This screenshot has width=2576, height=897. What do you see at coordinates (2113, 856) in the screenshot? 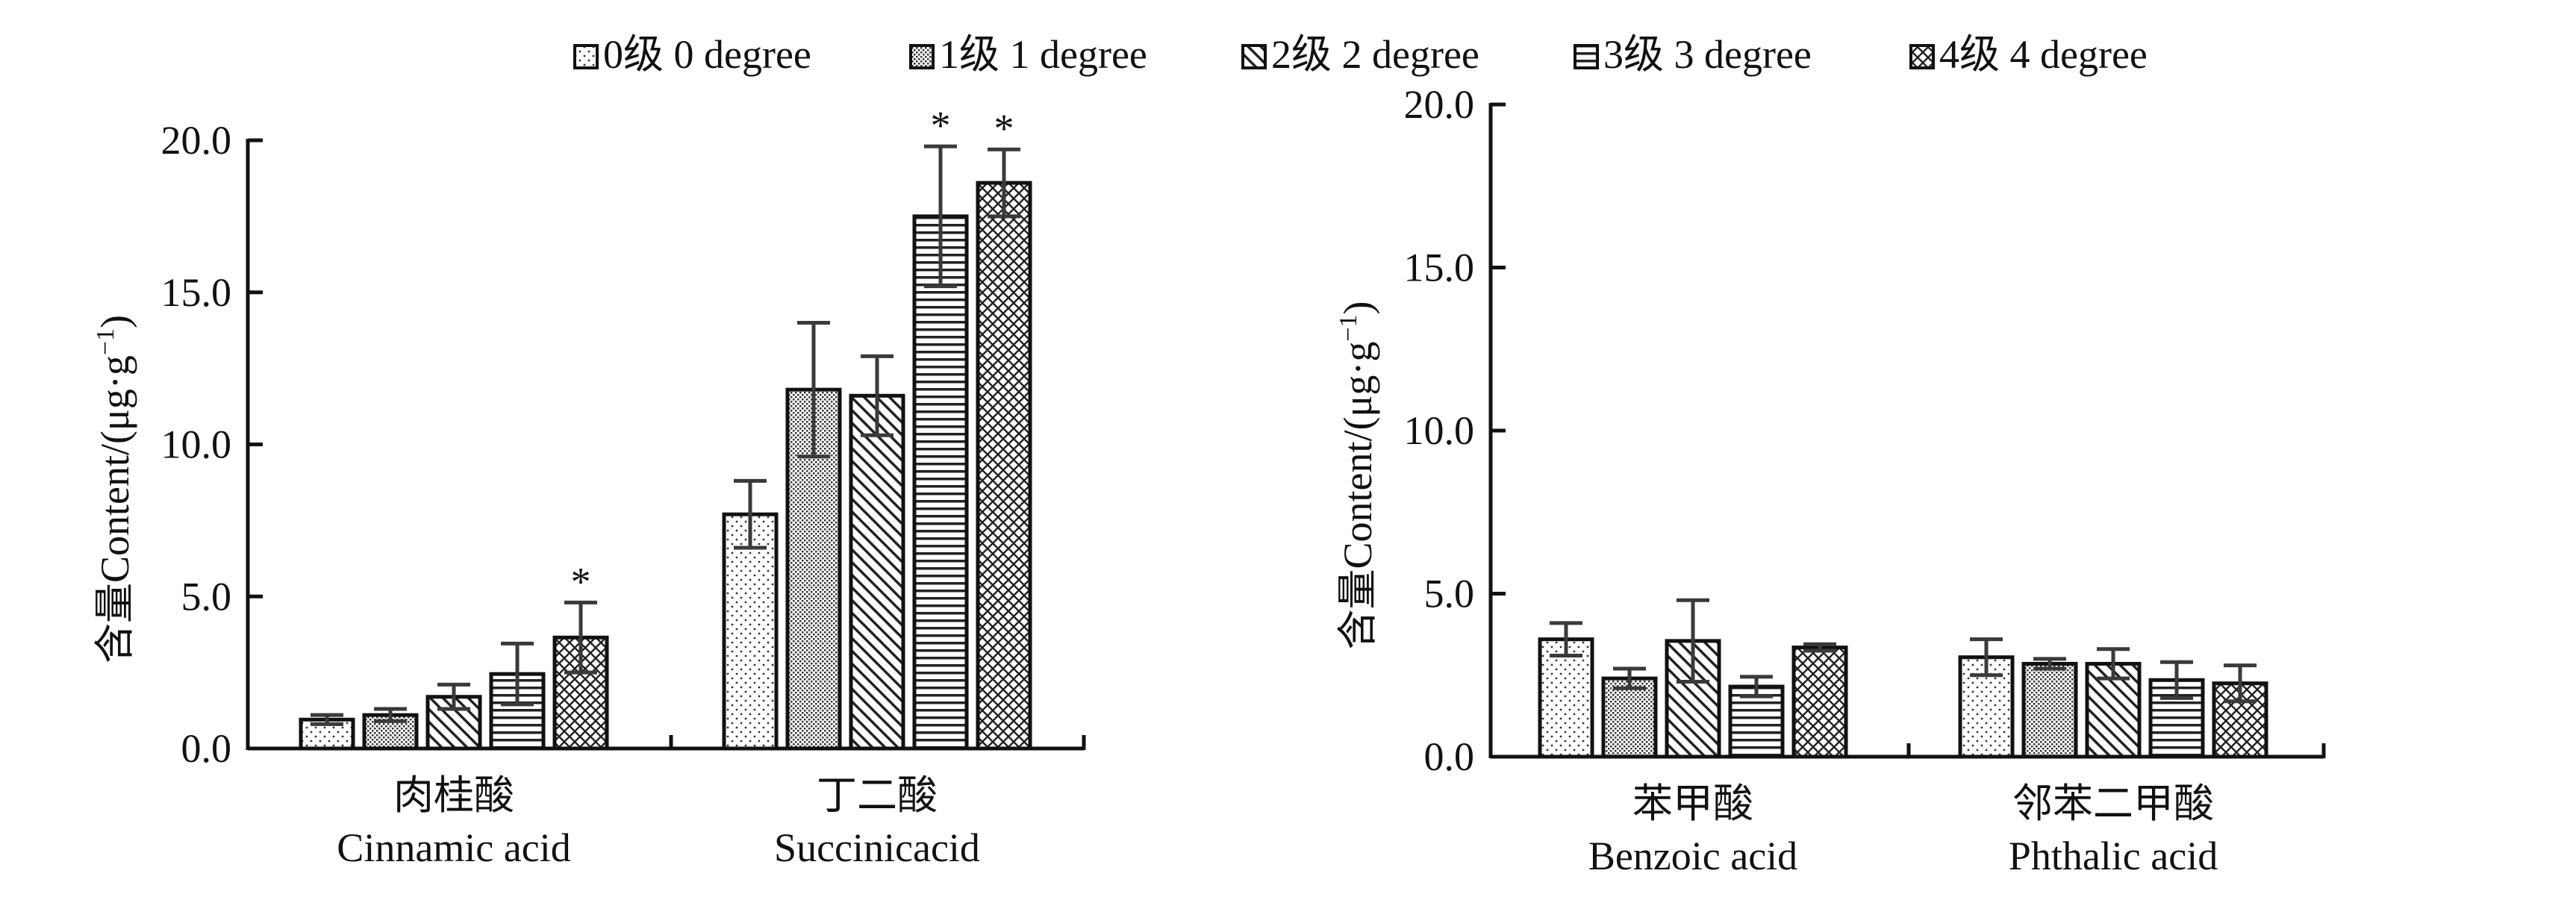
I see `category-label-en: Phthalic acid` at bounding box center [2113, 856].